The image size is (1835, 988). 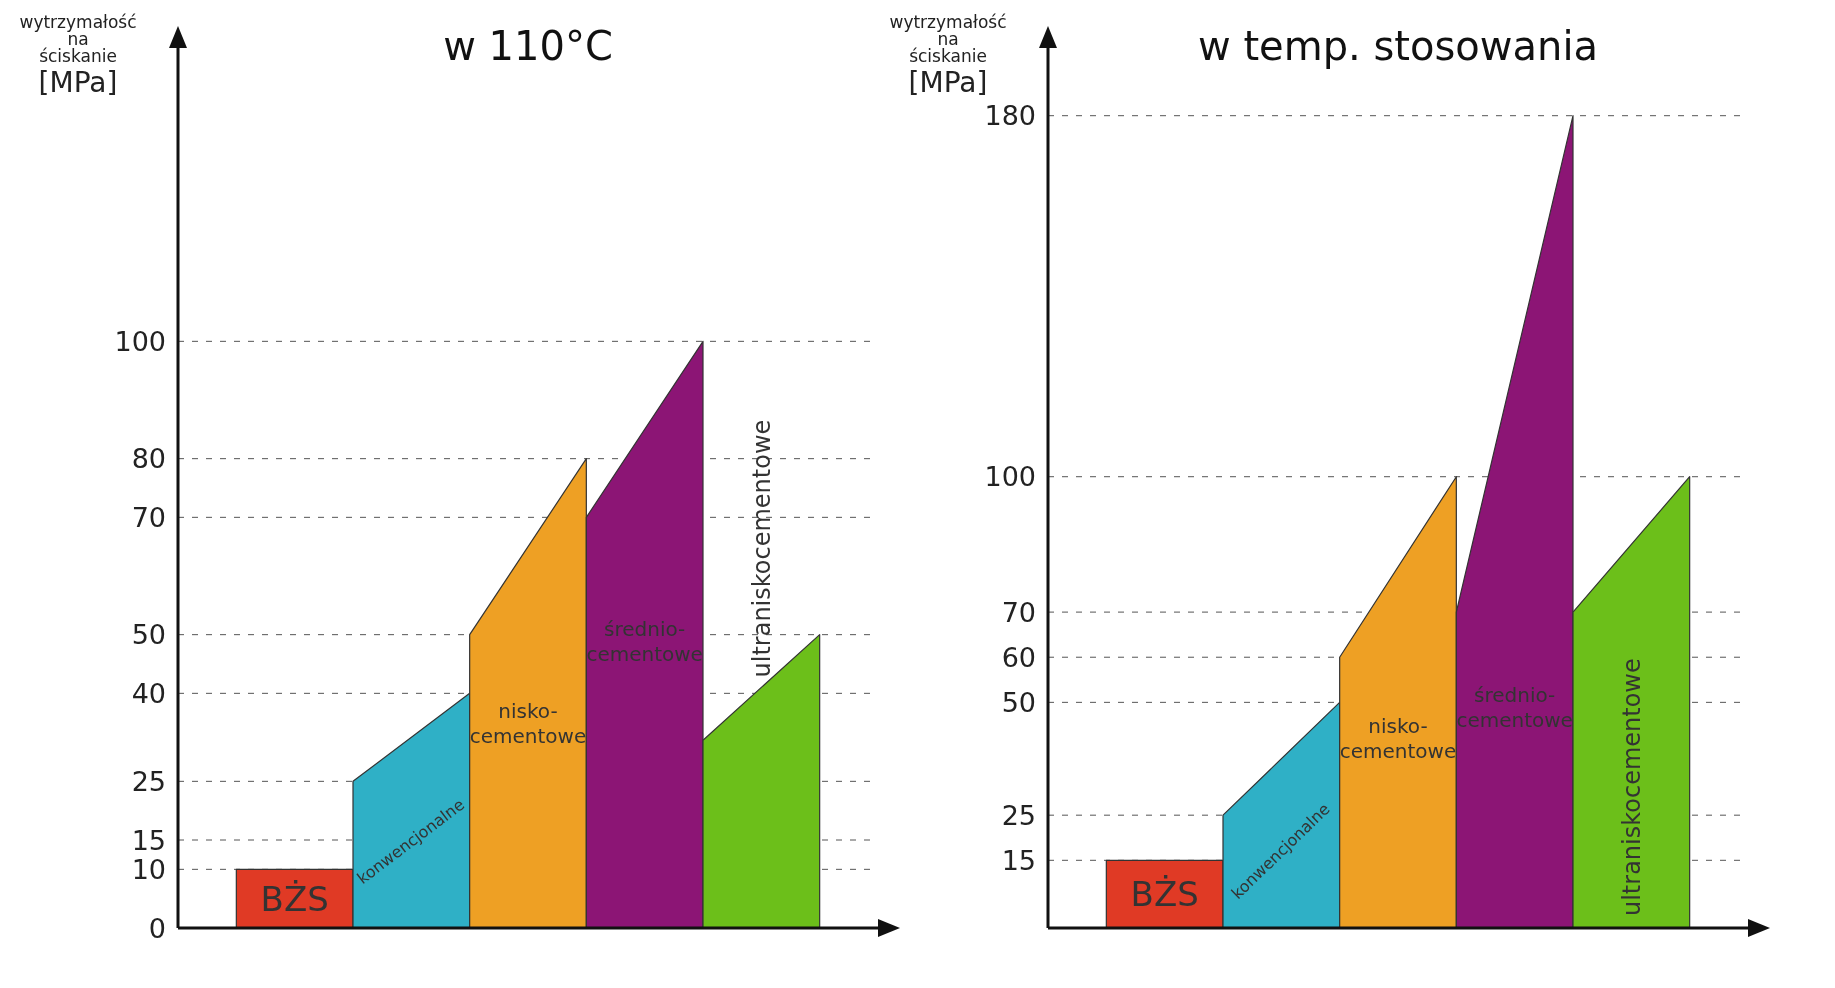 I want to click on chart-title: w 110°C, so click(x=528, y=46).